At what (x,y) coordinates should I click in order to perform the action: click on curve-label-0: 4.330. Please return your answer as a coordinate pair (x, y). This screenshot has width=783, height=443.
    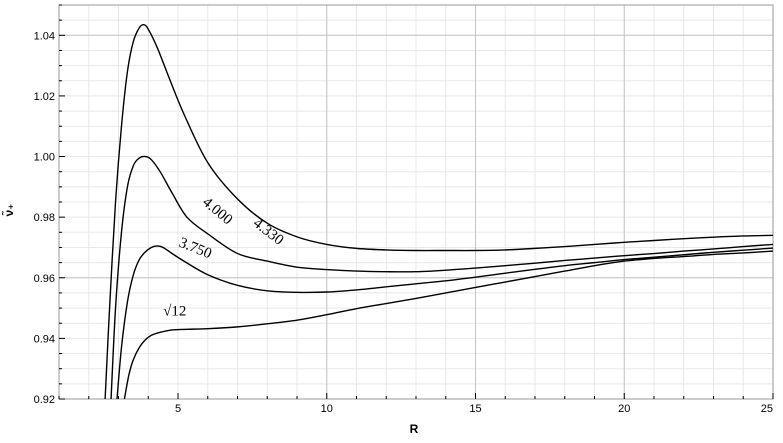
    Looking at the image, I should click on (268, 231).